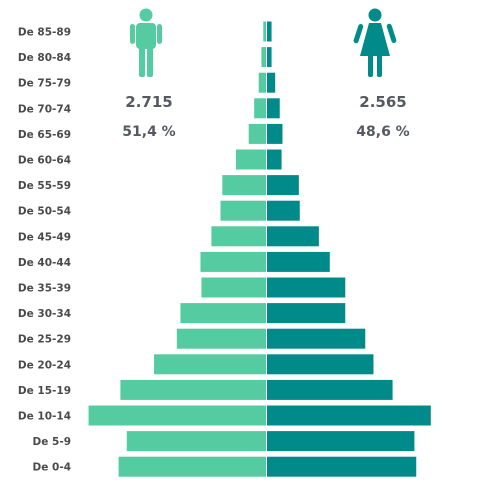  What do you see at coordinates (44, 135) in the screenshot?
I see `age-group-label: De 65-69` at bounding box center [44, 135].